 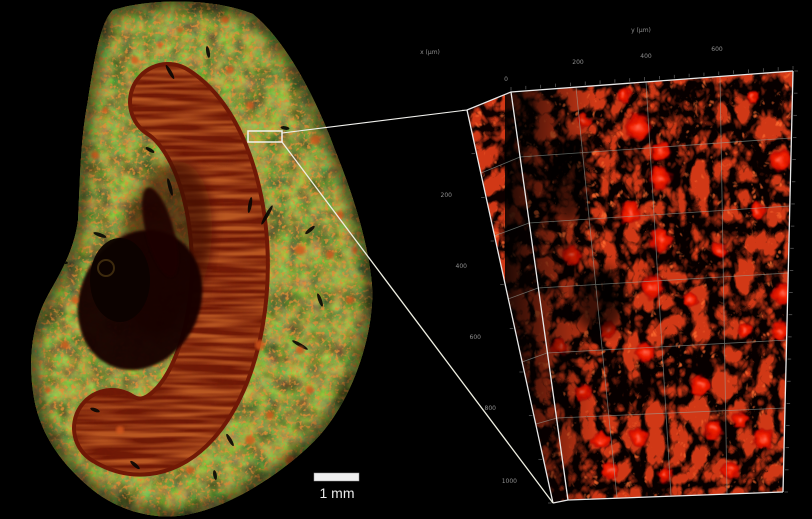 I want to click on axis-tick-label: 0, so click(x=506, y=79).